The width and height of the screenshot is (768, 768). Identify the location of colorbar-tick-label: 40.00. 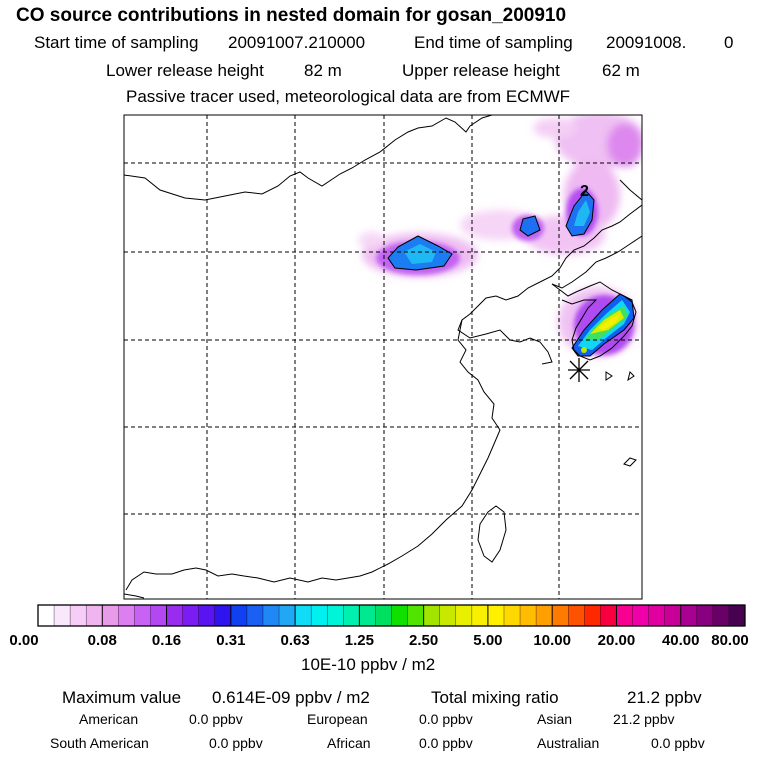
(680, 640).